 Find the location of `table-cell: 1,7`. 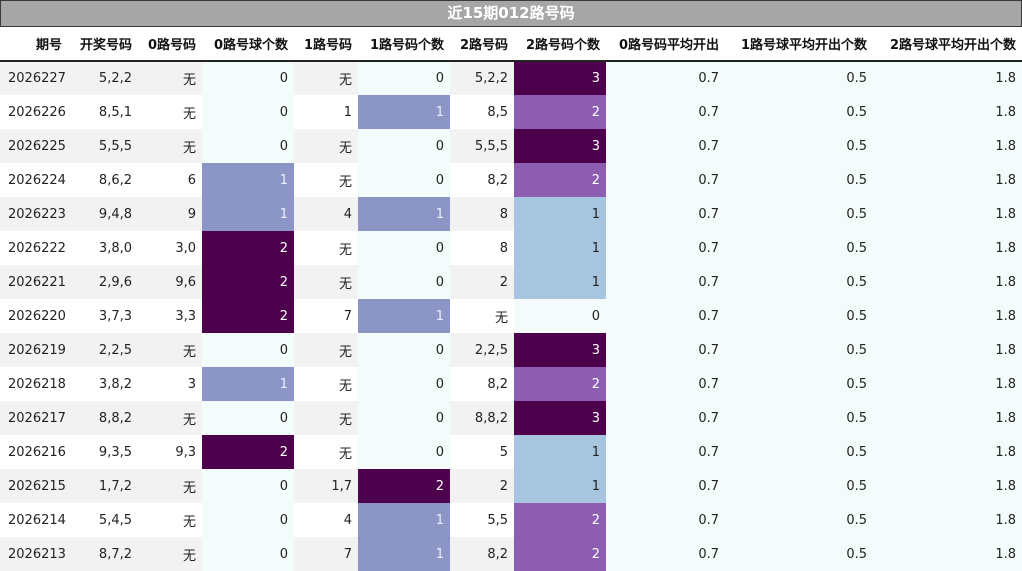

table-cell: 1,7 is located at coordinates (326, 486).